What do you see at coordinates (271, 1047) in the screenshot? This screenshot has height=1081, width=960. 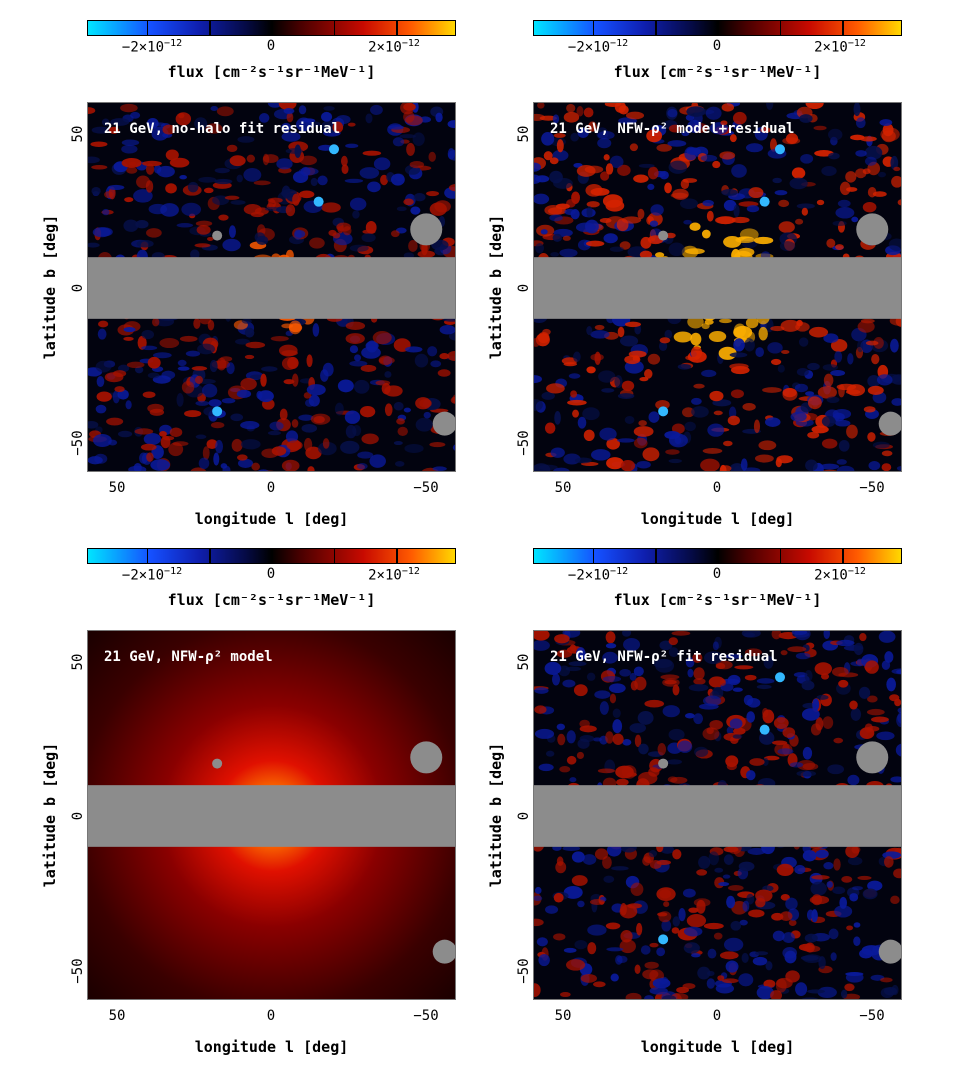 I see `x-axis-label: longitude l [deg]` at bounding box center [271, 1047].